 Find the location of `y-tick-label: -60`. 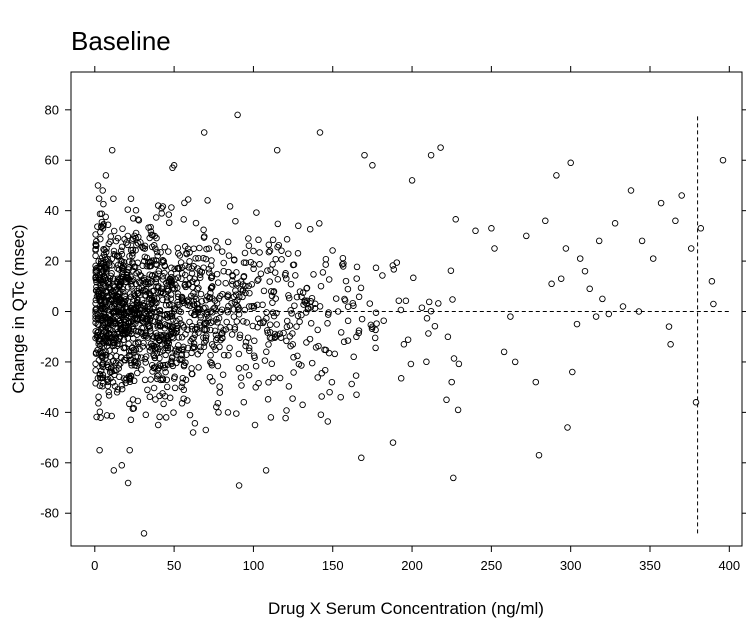

y-tick-label: -60 is located at coordinates (49, 462).